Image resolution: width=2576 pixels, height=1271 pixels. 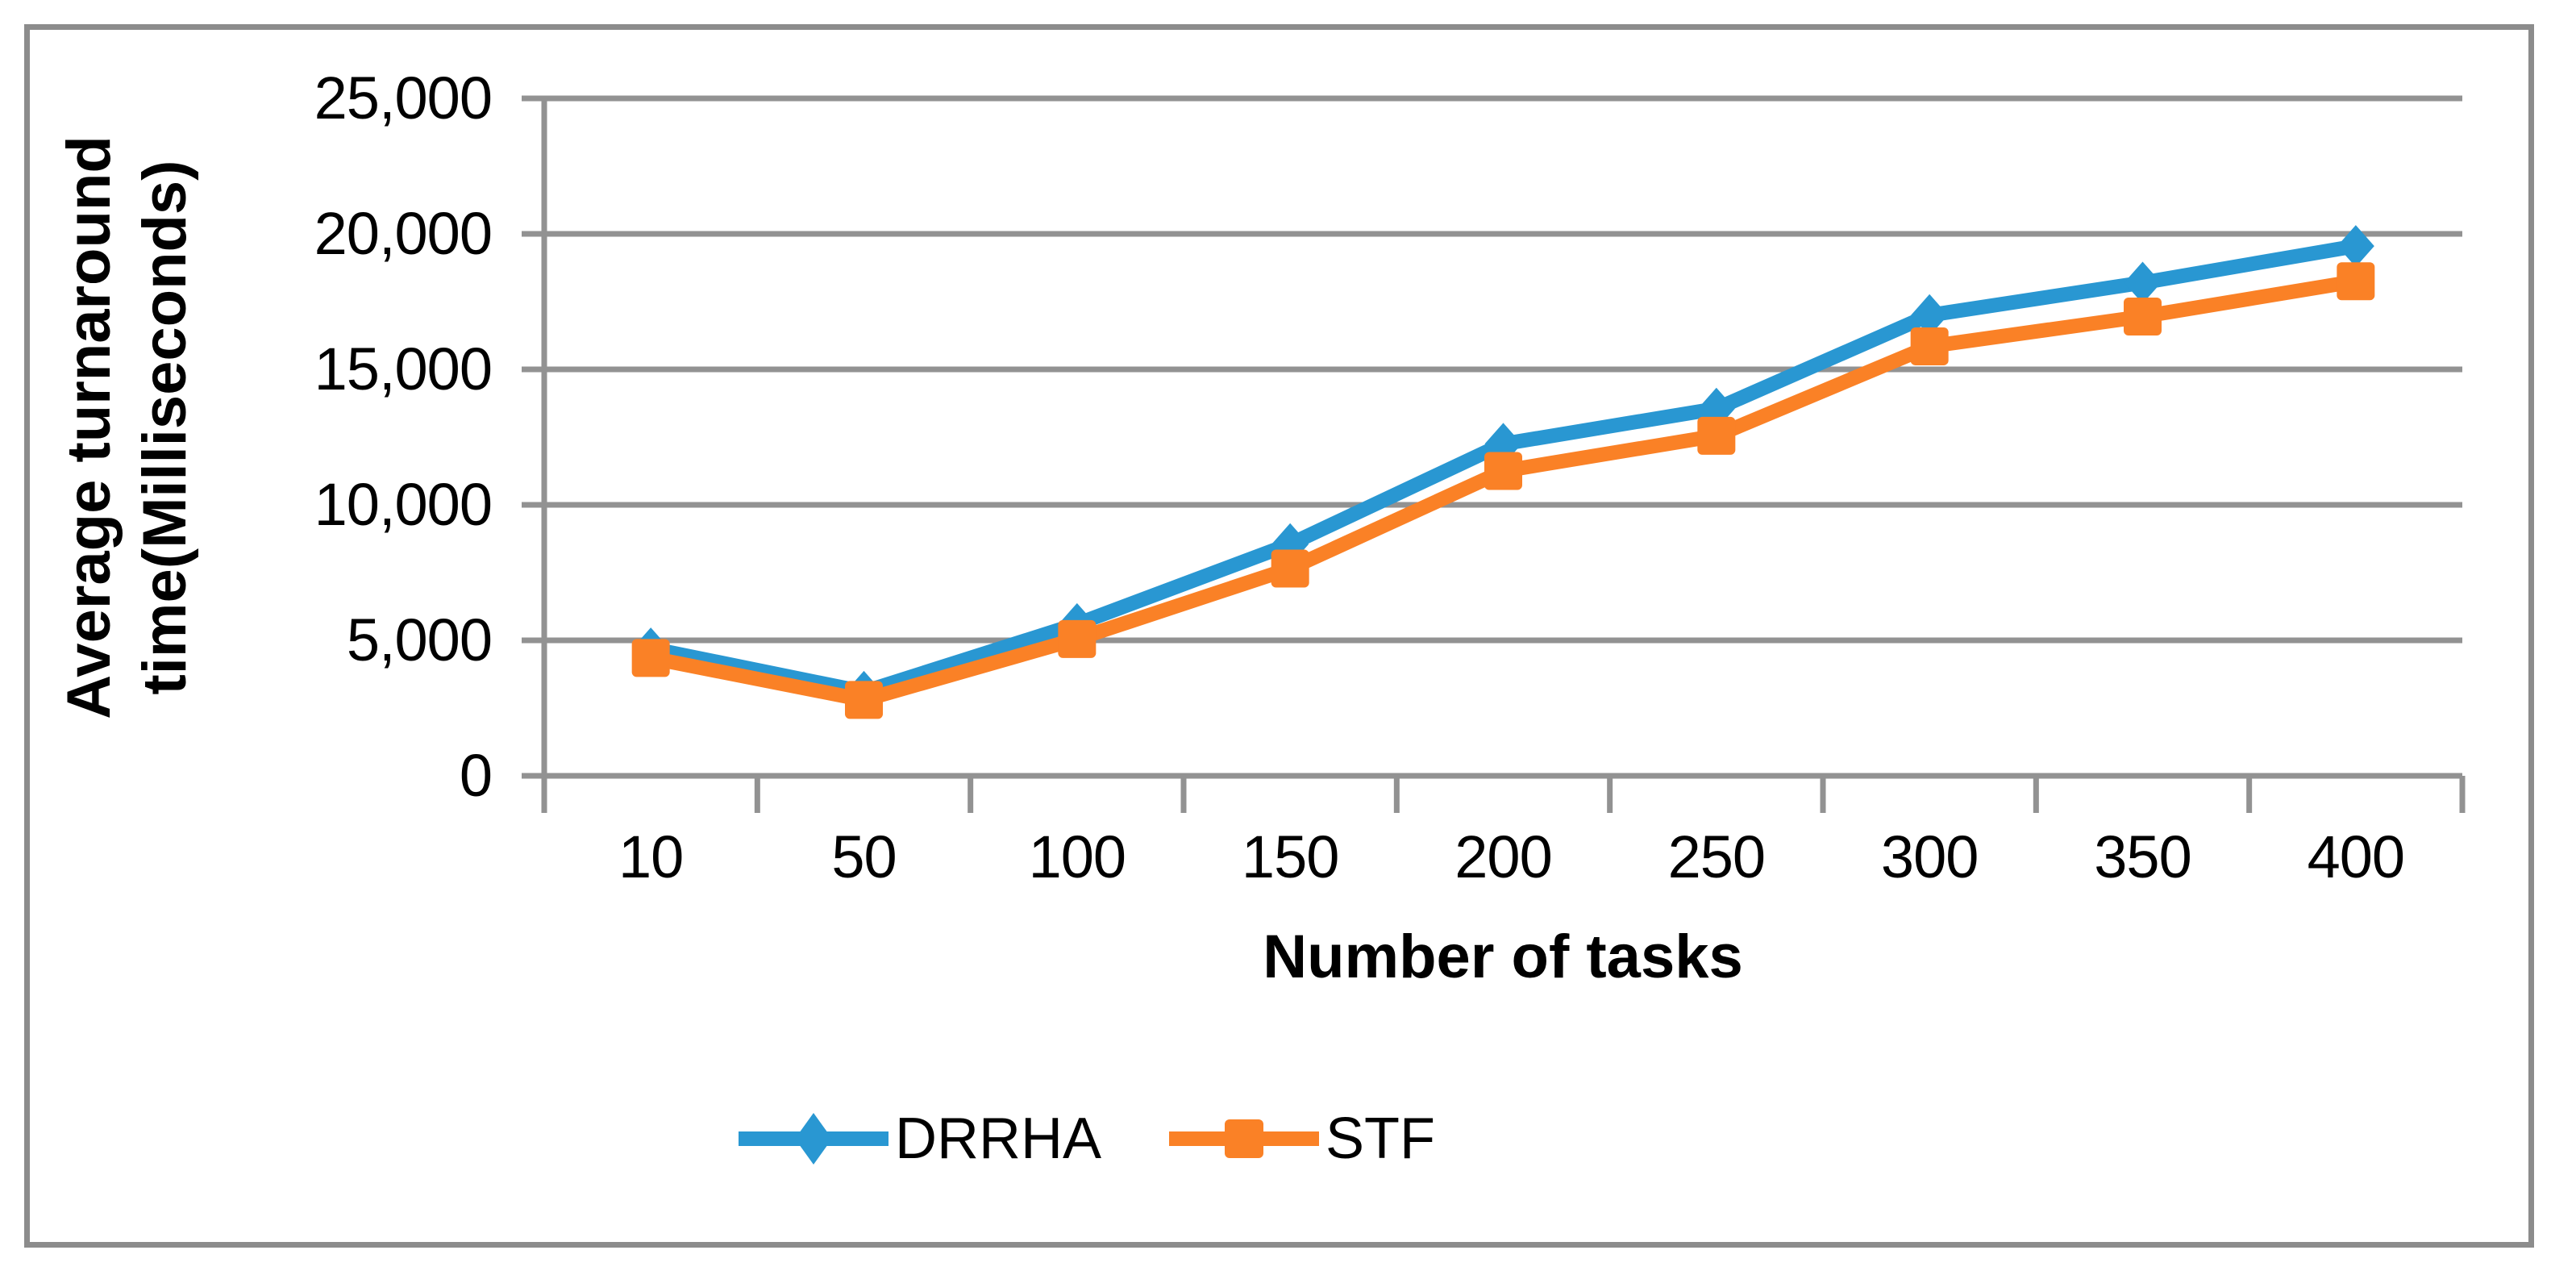 What do you see at coordinates (651, 856) in the screenshot?
I see `x-tick-label: 10` at bounding box center [651, 856].